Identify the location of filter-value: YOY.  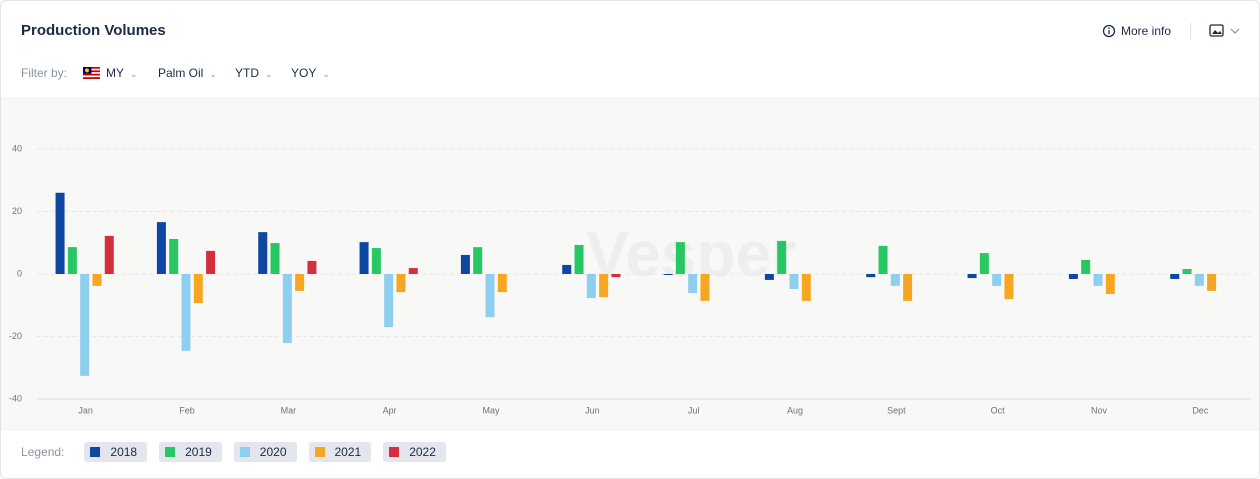
(304, 73).